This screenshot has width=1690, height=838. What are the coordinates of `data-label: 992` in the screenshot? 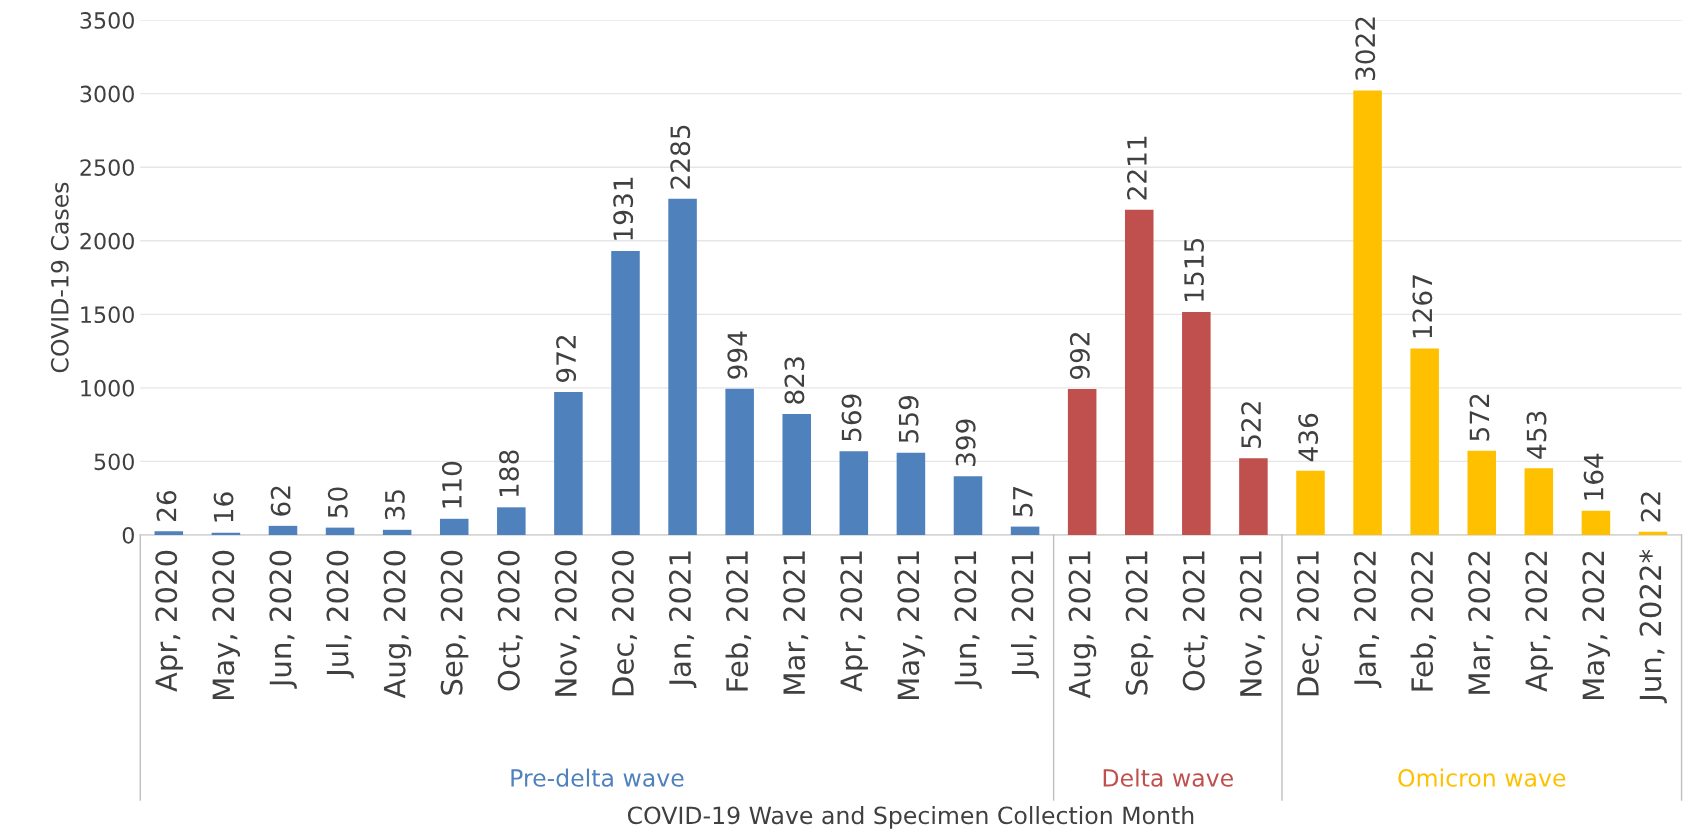 It's located at (1079, 356).